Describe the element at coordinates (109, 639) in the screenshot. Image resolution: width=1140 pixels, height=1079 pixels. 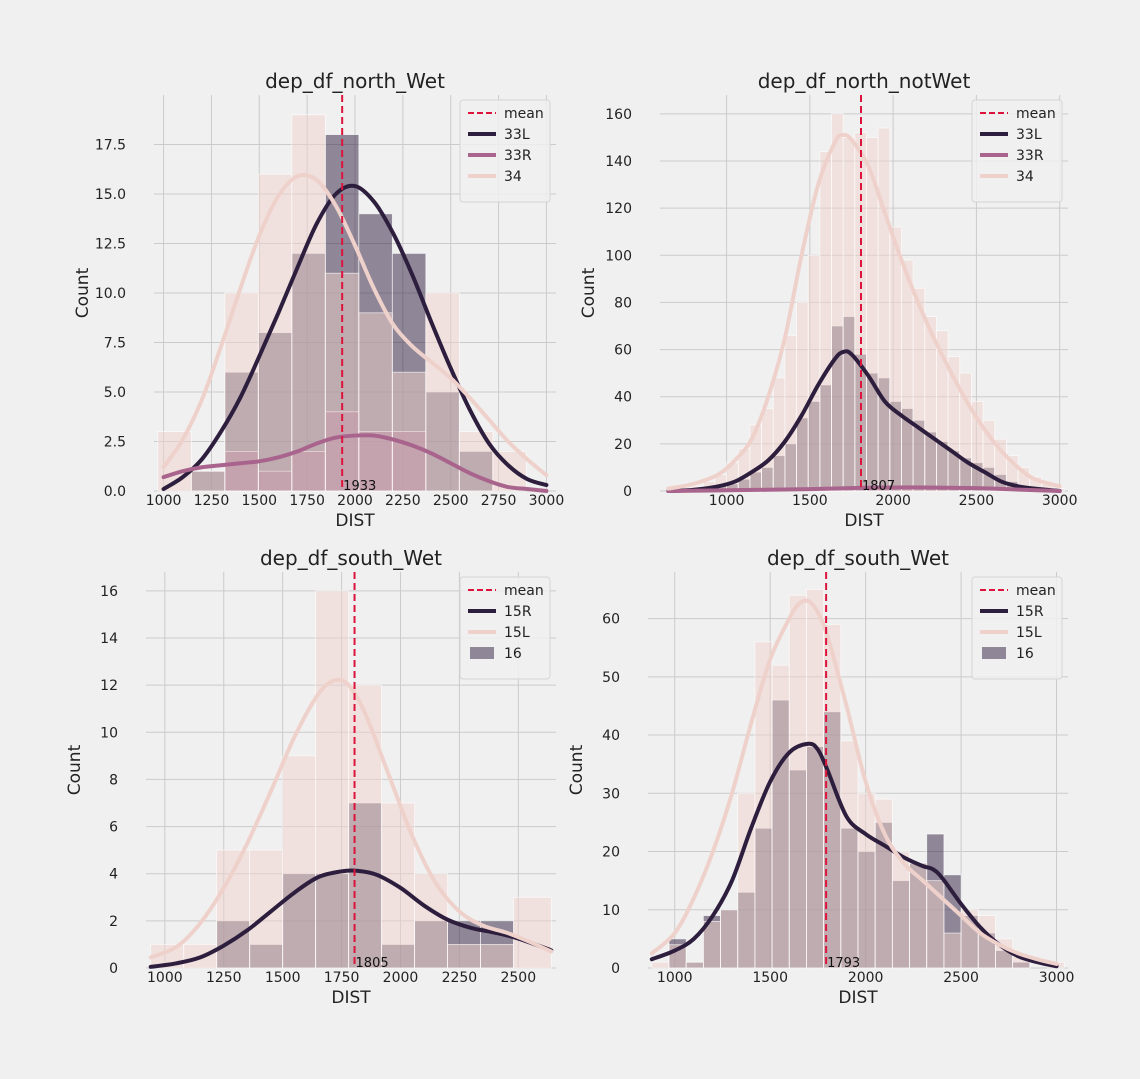
I see `y-tick-label: 14` at that location.